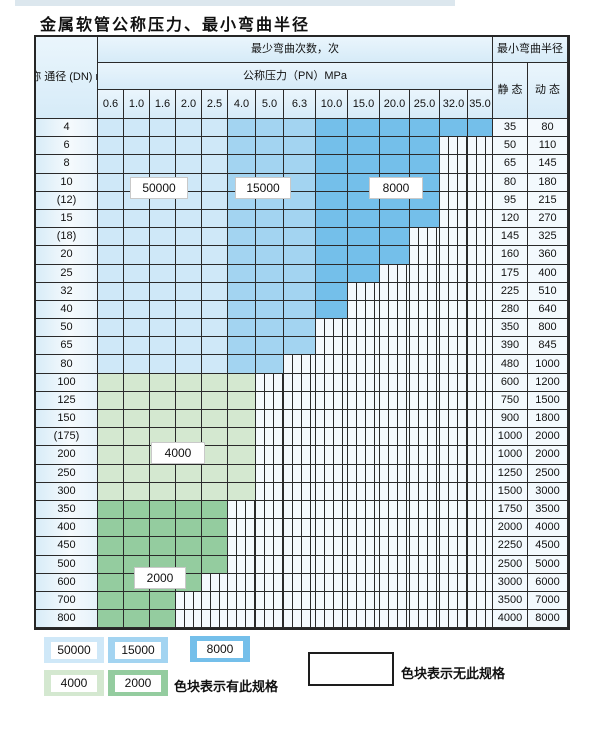 This screenshot has height=743, width=600. Describe the element at coordinates (510, 601) in the screenshot. I see `static-value: 3500` at that location.